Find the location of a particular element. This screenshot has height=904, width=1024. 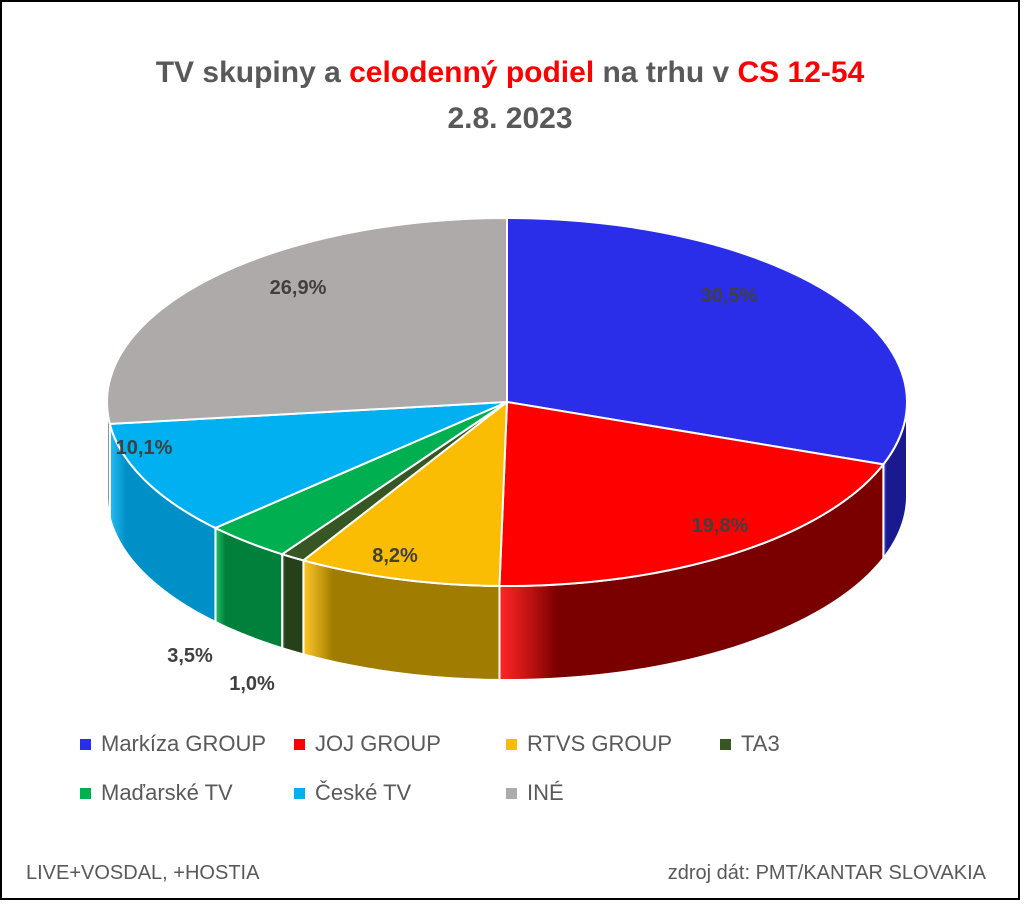

data-label: 10,1% is located at coordinates (144, 448).